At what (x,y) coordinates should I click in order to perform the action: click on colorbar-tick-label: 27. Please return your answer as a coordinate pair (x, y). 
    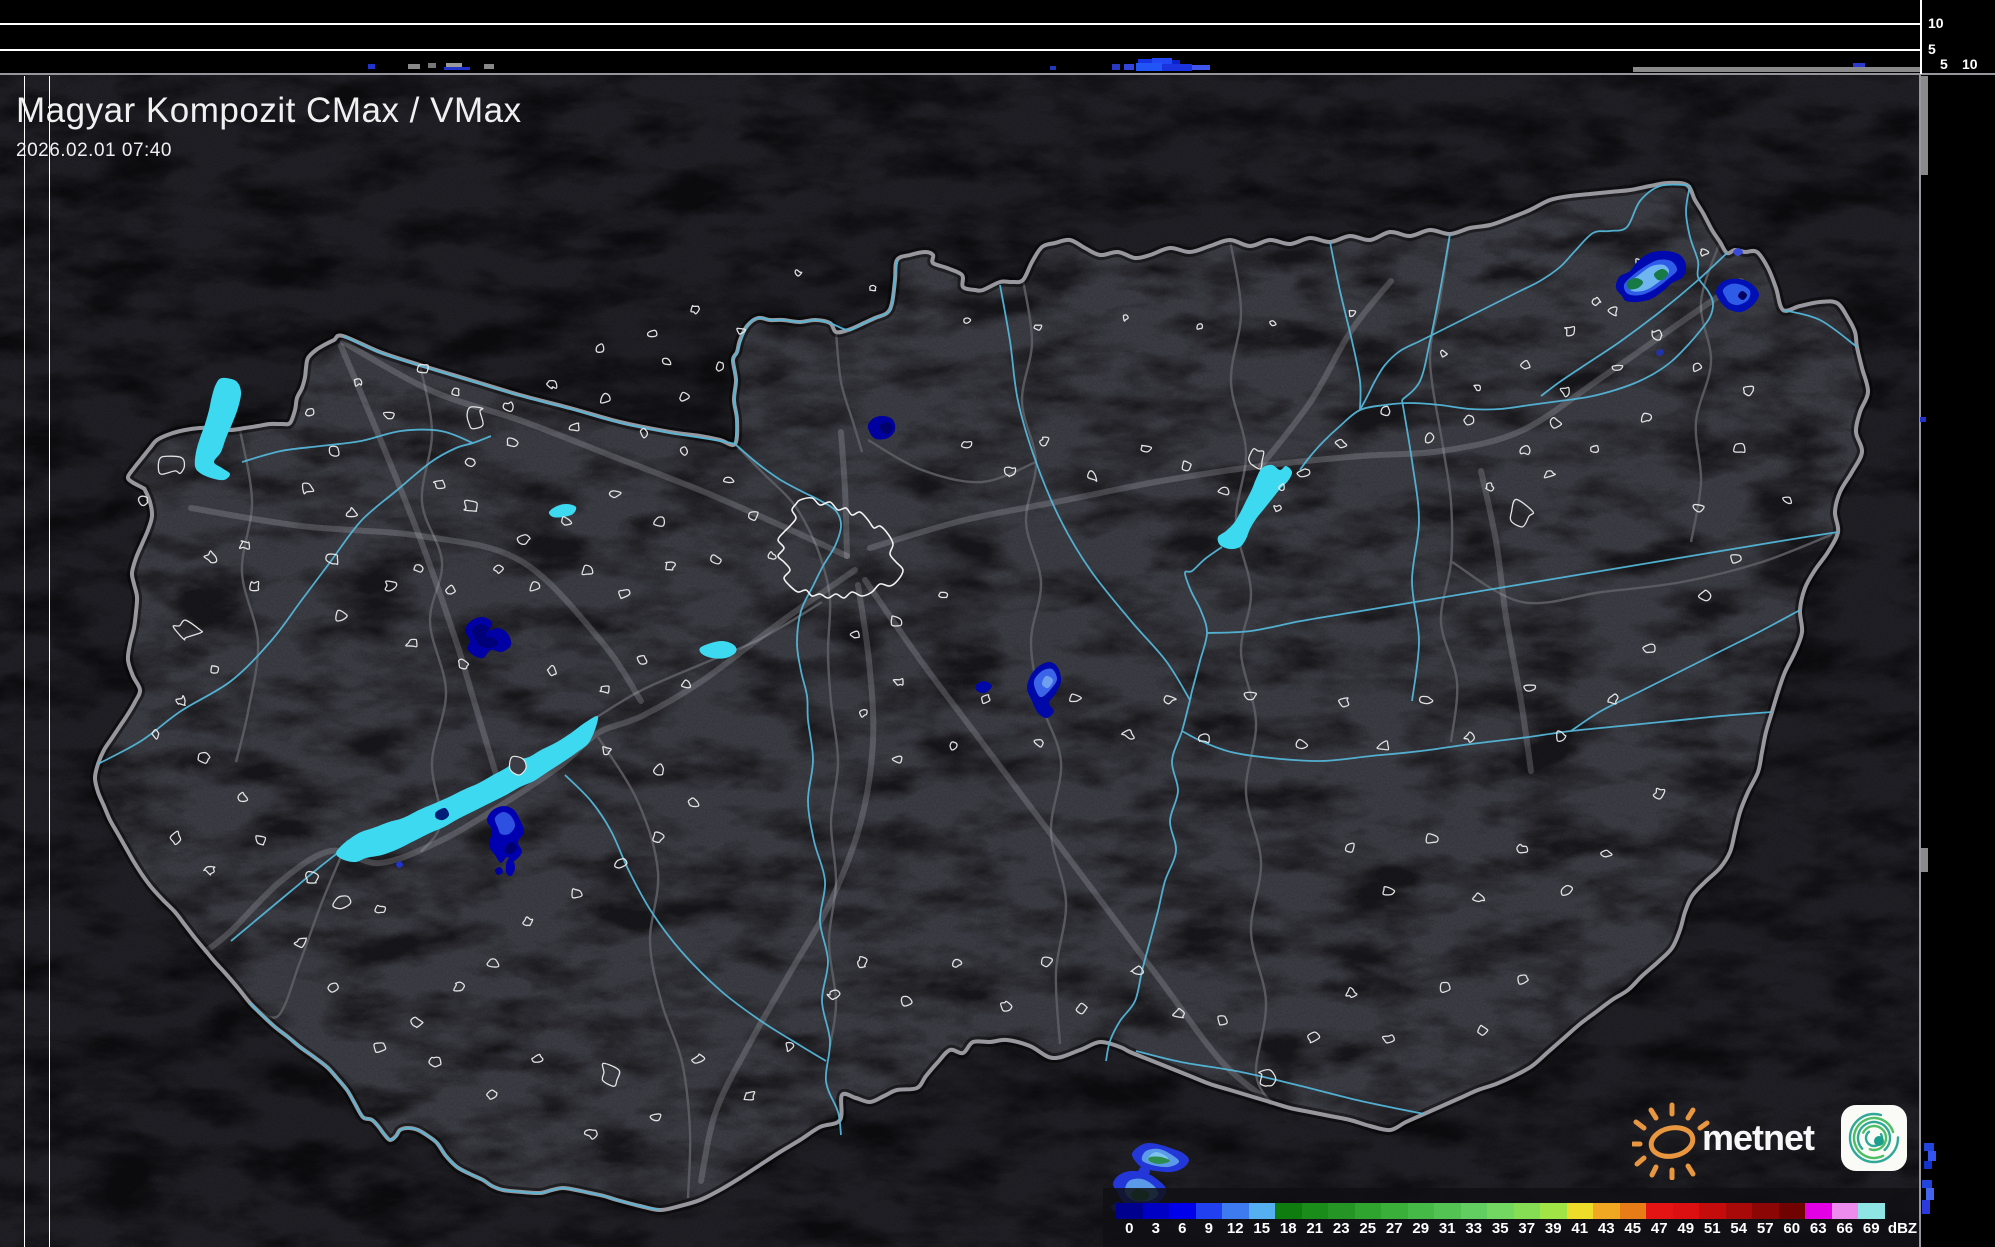
    Looking at the image, I should click on (1394, 1228).